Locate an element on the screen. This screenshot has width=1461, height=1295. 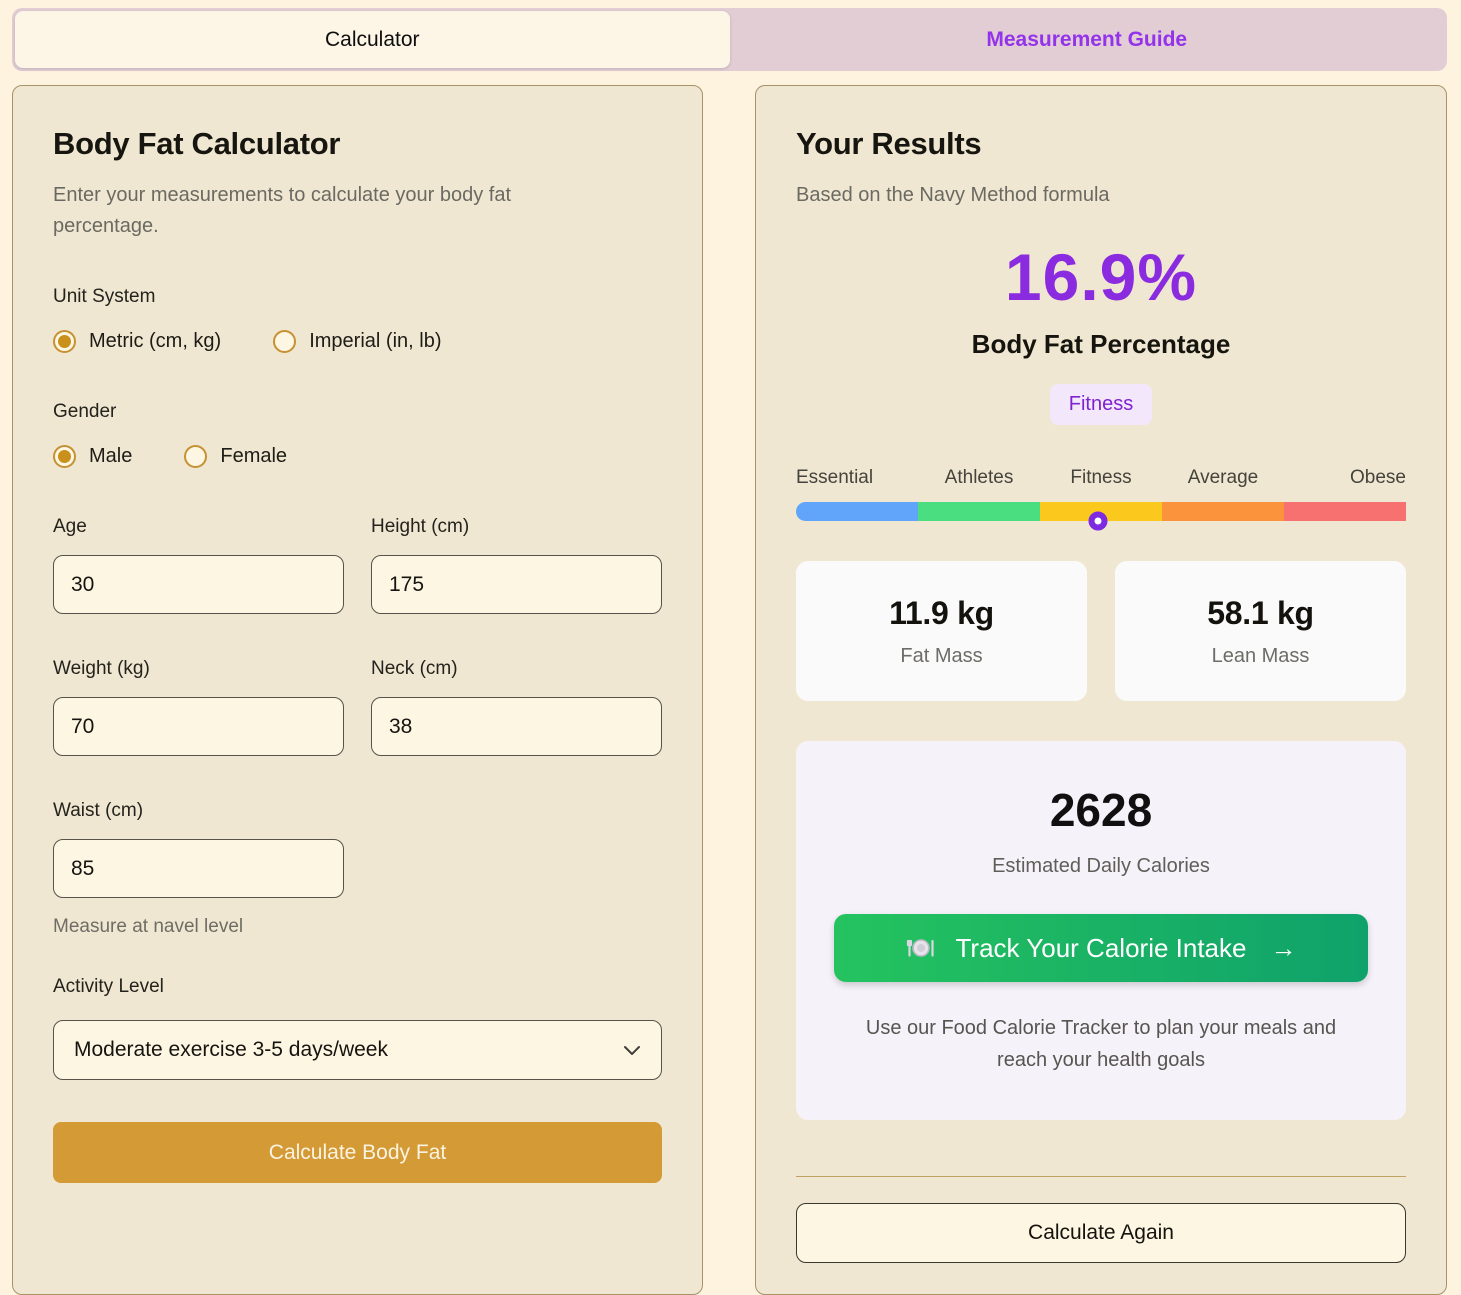
tab-measurement-guide: Measurement Guide is located at coordinates (1087, 39).